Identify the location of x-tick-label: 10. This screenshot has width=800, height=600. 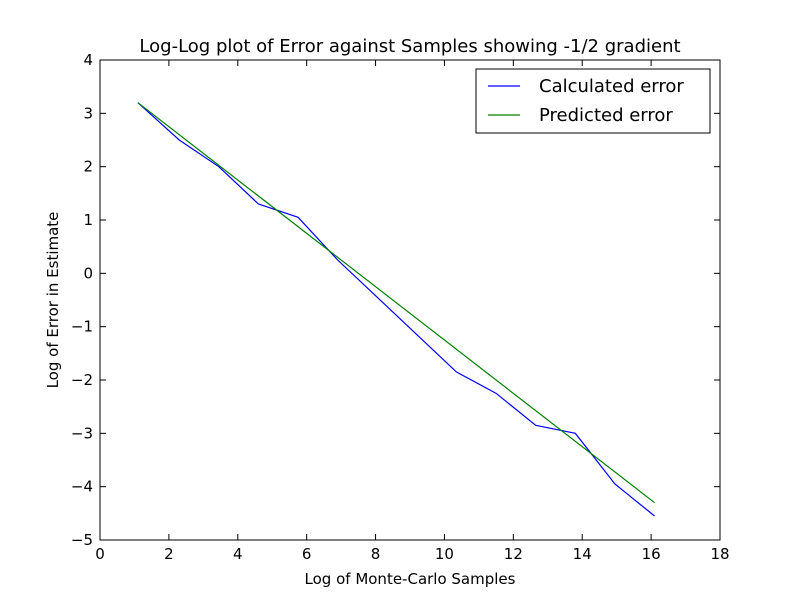
(444, 554).